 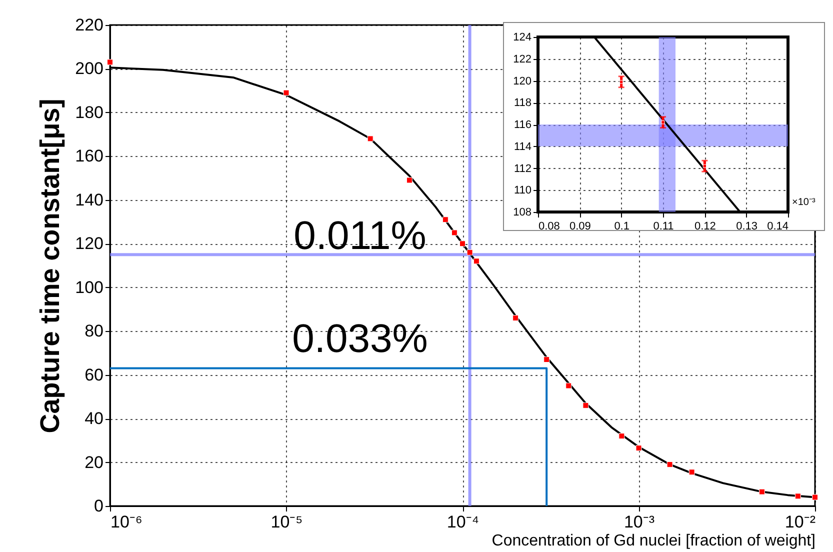 I want to click on y-tick-label: 160, so click(x=89, y=156).